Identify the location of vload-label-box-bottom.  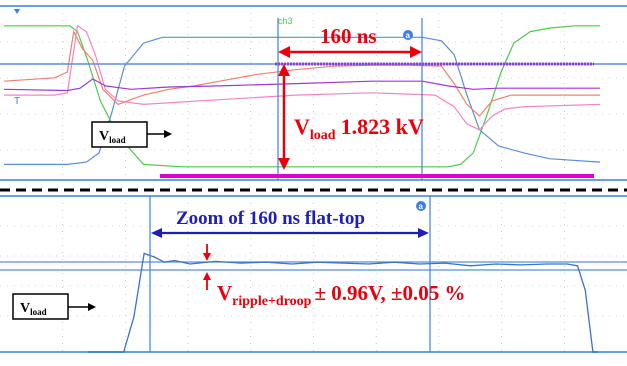
(40, 306).